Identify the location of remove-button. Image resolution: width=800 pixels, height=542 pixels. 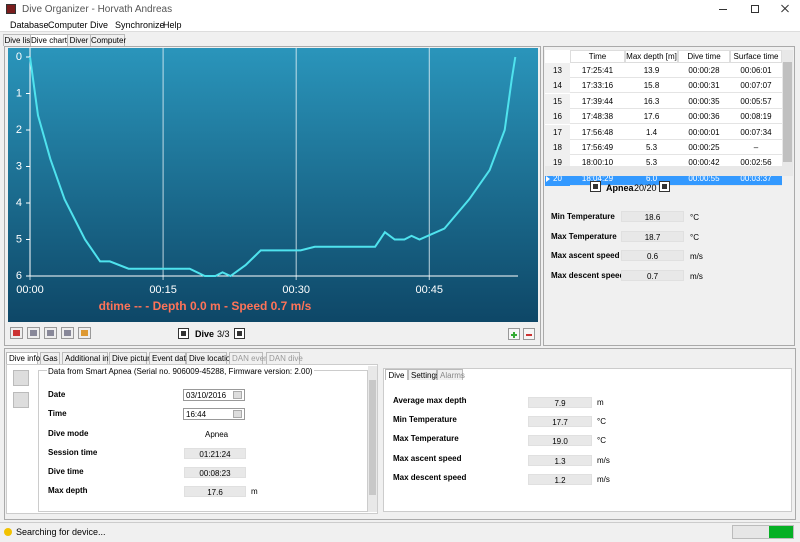
(529, 334).